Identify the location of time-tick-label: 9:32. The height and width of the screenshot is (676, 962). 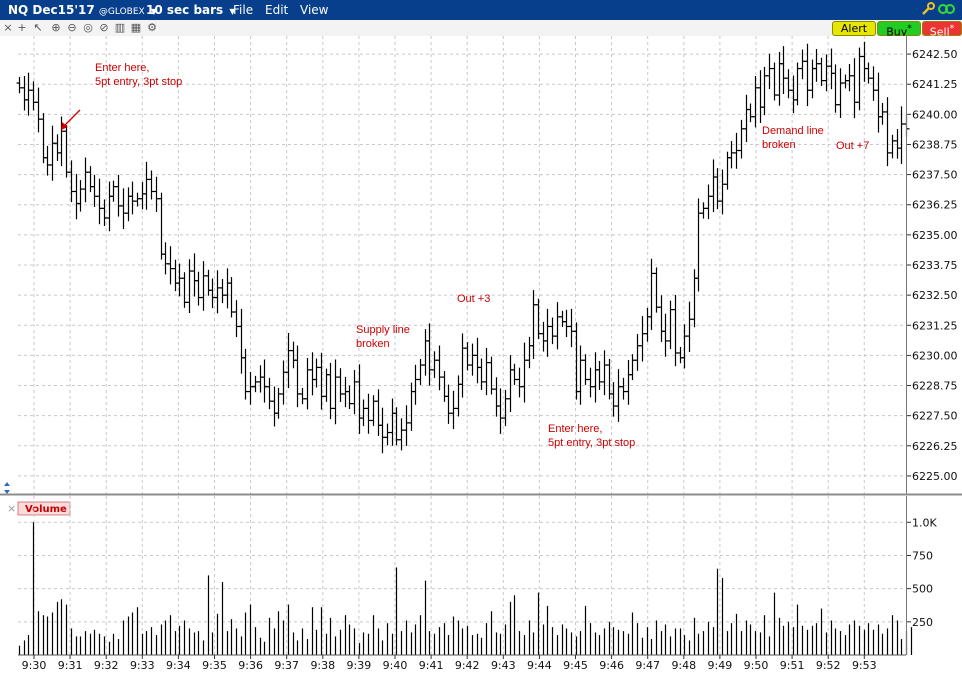
(106, 665).